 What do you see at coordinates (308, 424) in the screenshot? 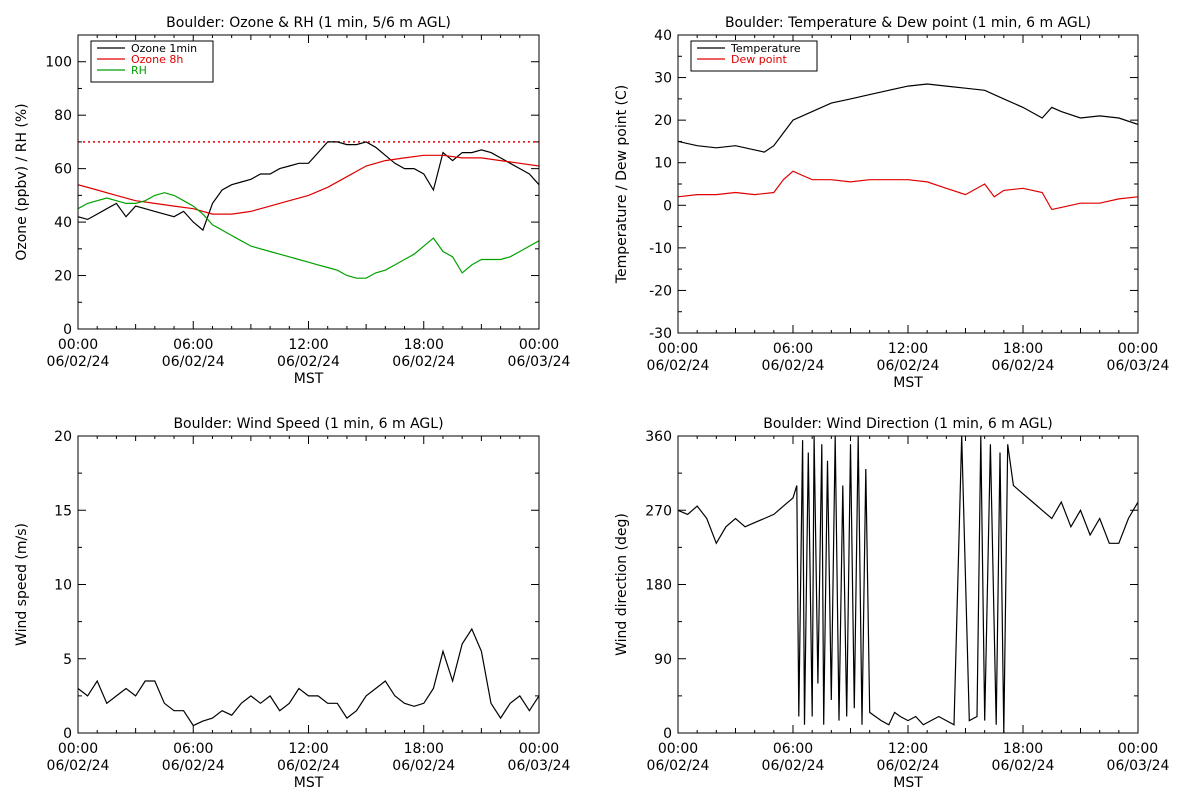
I see `chart-title: Boulder: Wind Speed (1 min, 6 m AGL)` at bounding box center [308, 424].